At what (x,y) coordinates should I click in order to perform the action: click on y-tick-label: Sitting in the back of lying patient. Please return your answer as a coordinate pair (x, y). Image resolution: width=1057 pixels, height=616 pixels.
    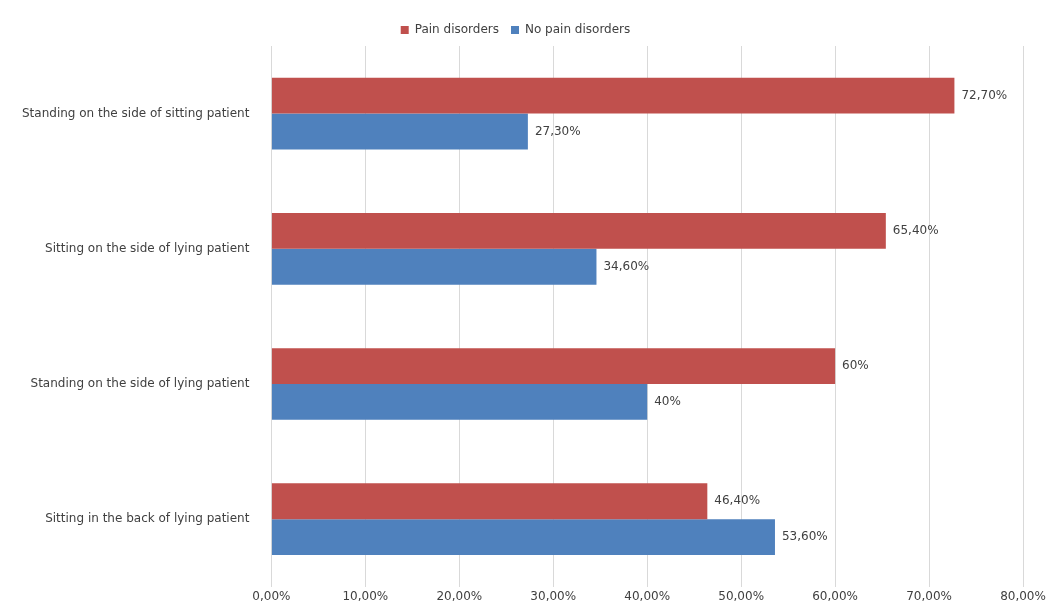
    Looking at the image, I should click on (147, 518).